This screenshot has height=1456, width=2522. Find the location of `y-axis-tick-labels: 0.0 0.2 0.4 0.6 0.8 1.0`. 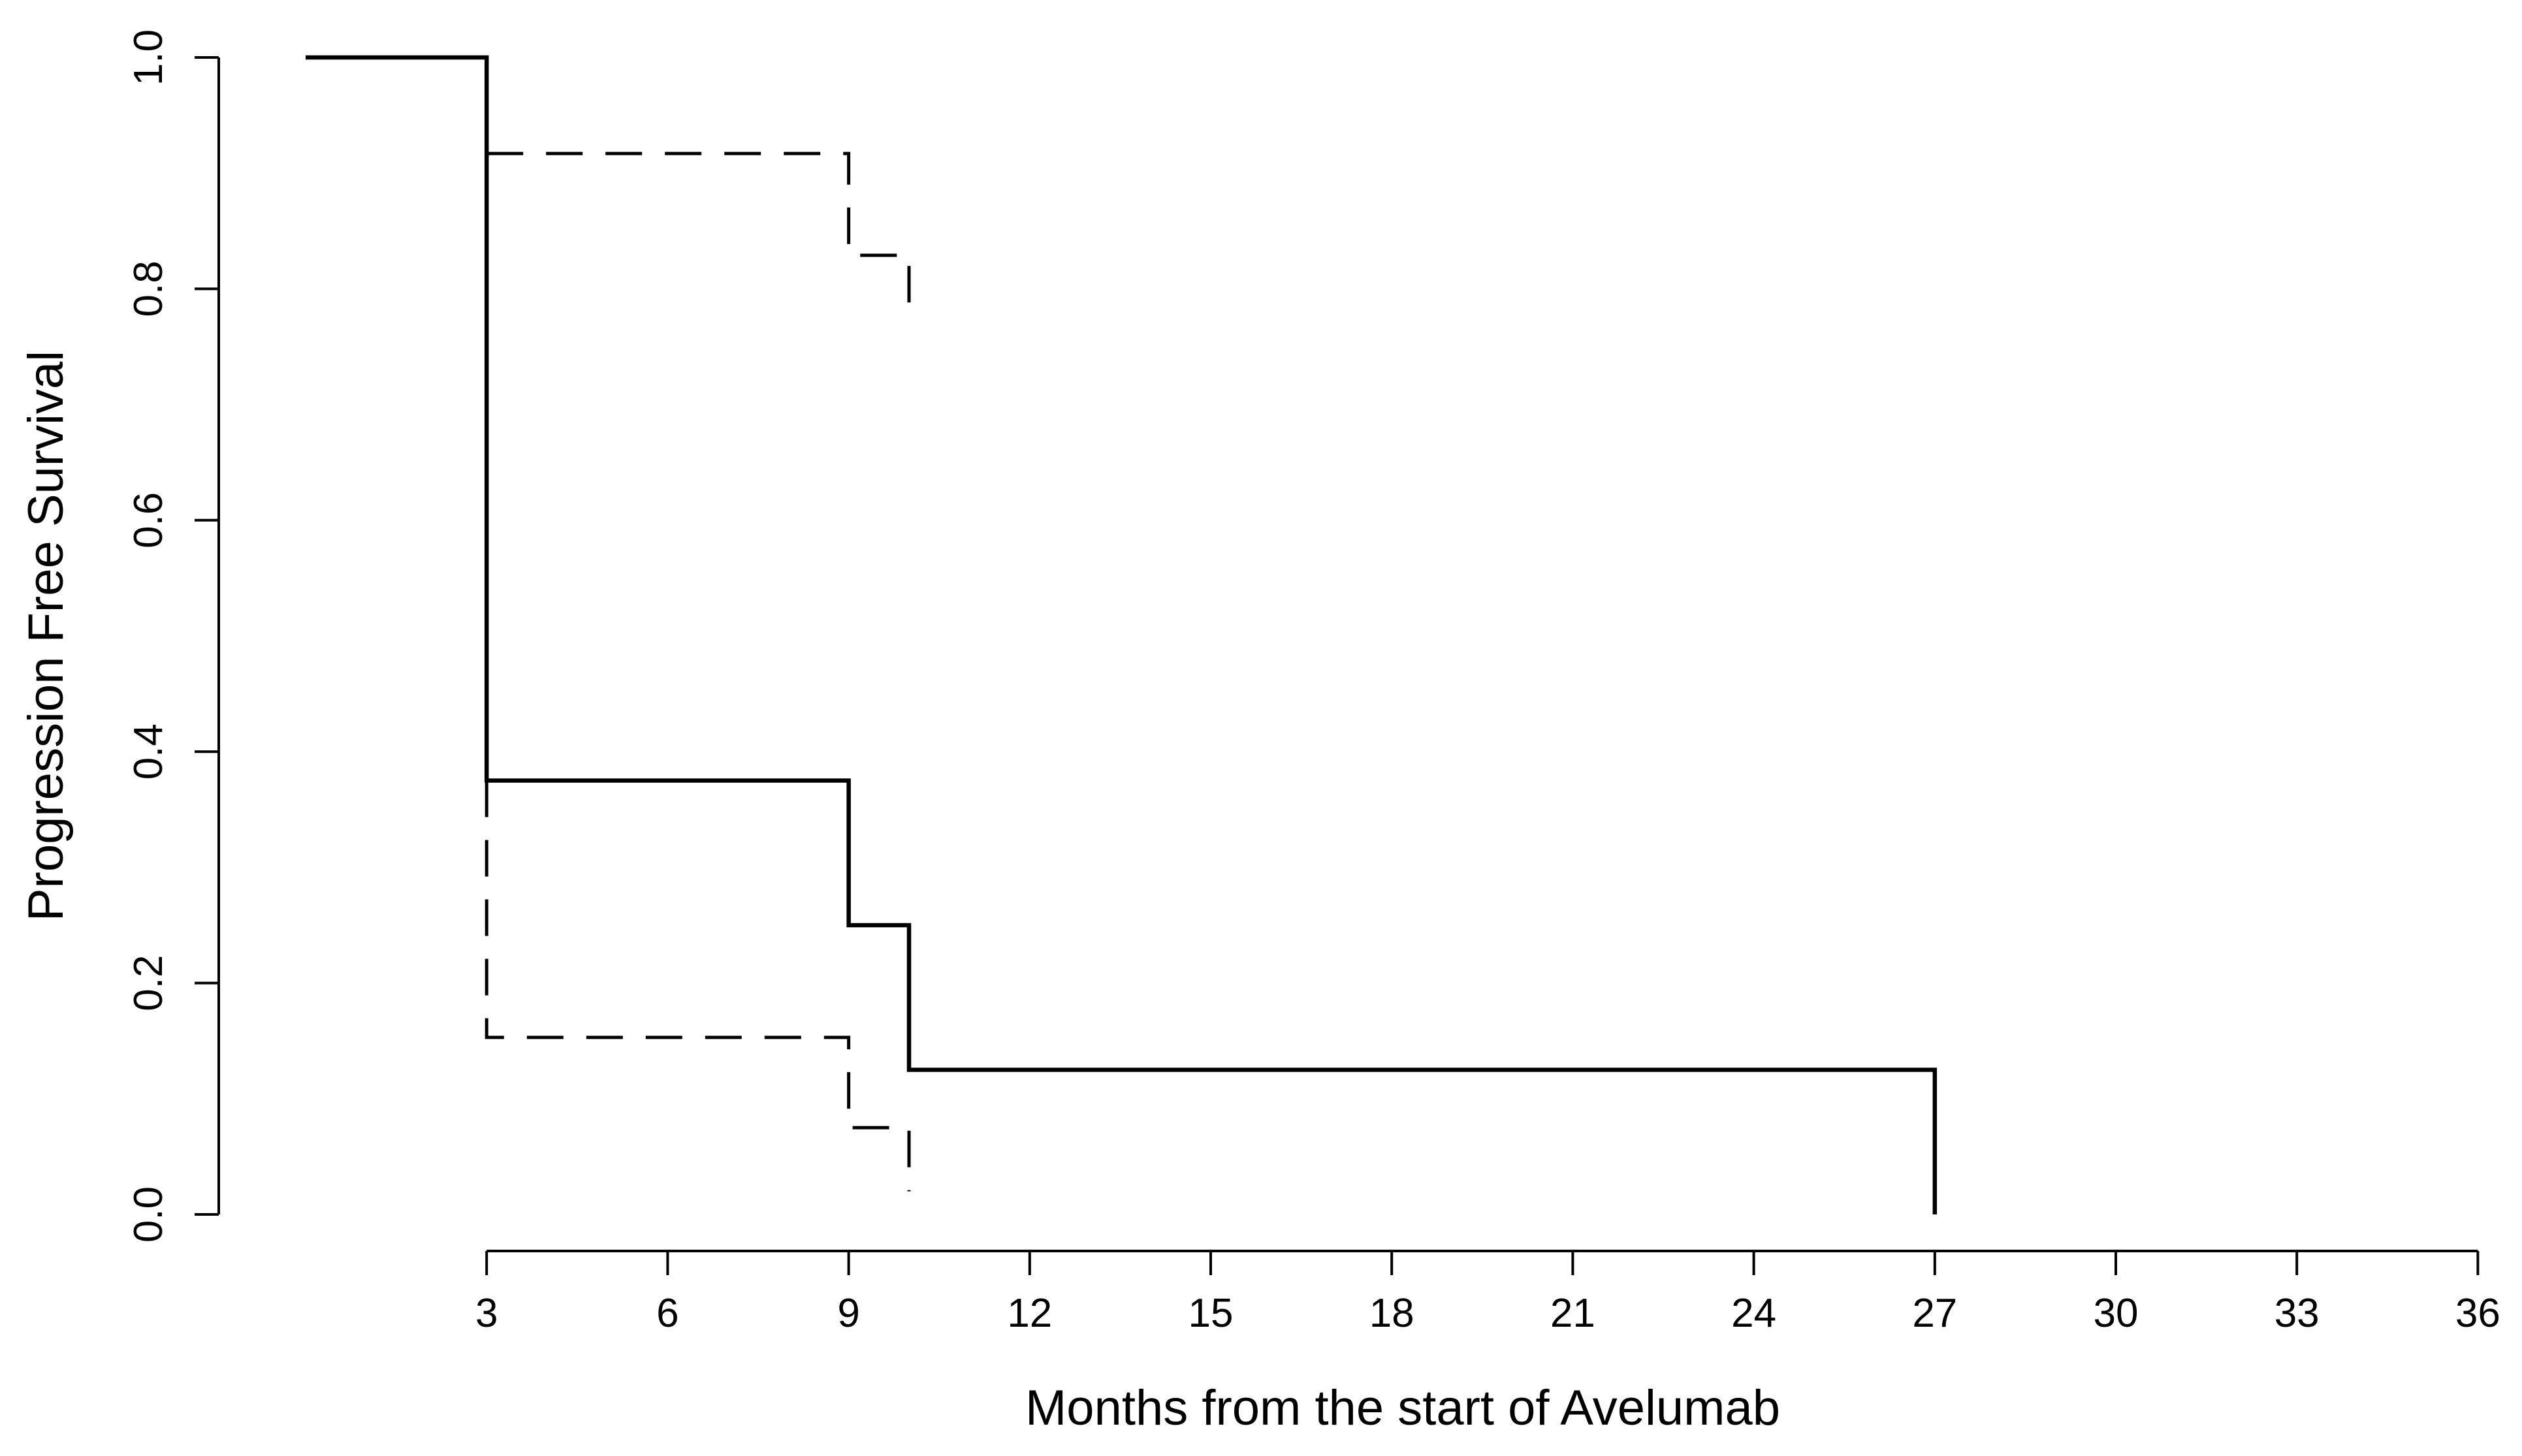

y-axis-tick-labels: 0.0 0.2 0.4 0.6 0.8 1.0 is located at coordinates (148, 636).